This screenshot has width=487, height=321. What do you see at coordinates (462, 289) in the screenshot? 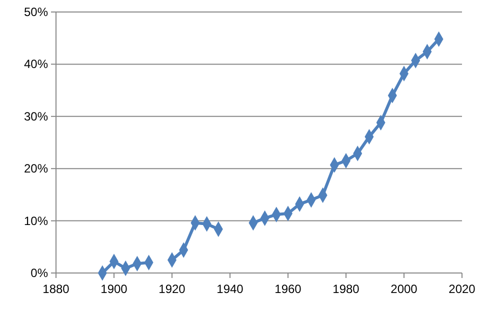
I see `x-tick-label: 2020` at bounding box center [462, 289].